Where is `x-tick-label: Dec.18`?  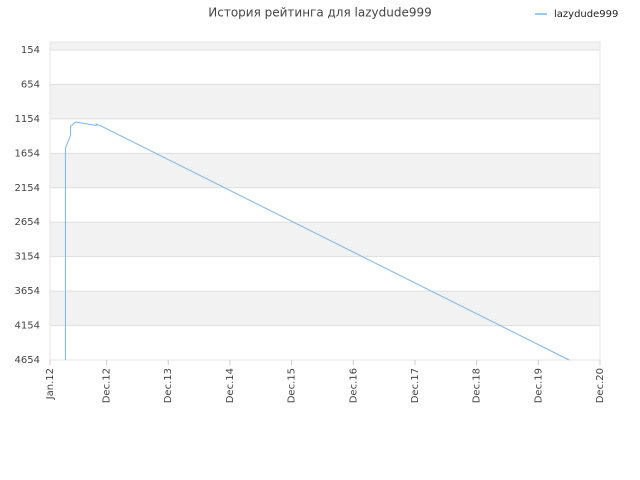
x-tick-label: Dec.18 is located at coordinates (477, 385).